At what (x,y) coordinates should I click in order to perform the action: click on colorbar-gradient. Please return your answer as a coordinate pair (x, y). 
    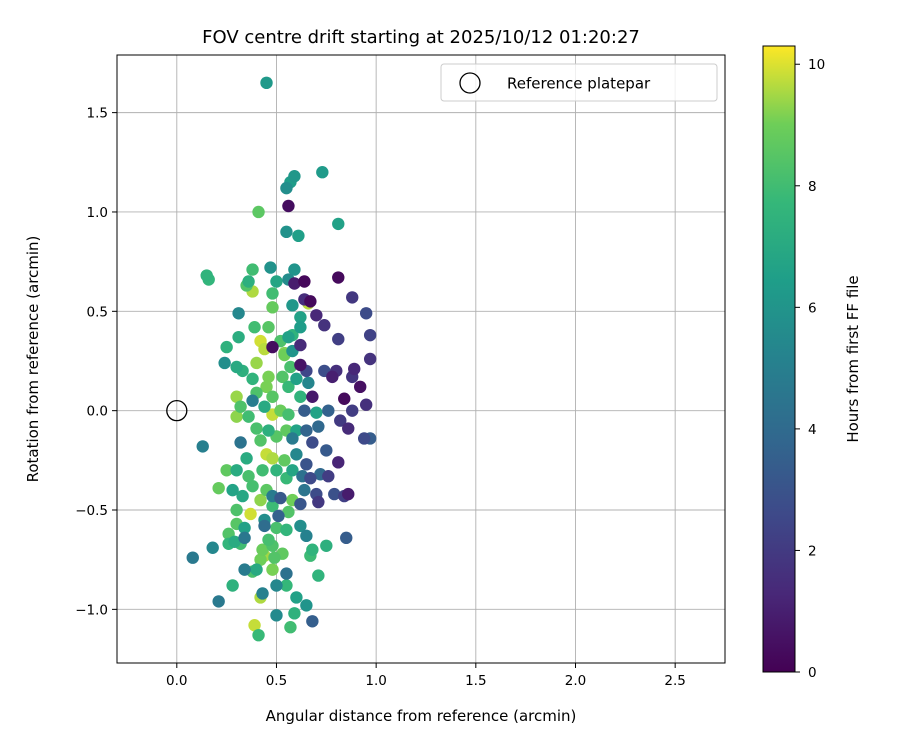
    Looking at the image, I should click on (779, 359).